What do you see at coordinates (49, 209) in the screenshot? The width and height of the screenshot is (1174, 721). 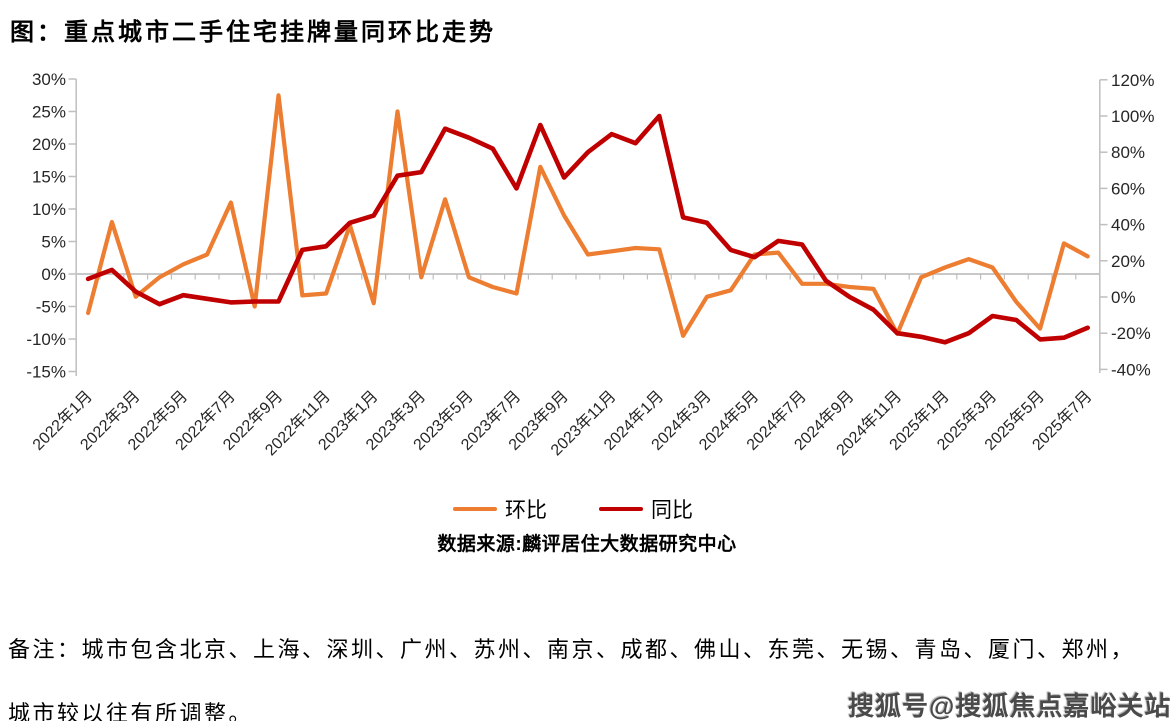 I see `svg-text: 10%` at bounding box center [49, 209].